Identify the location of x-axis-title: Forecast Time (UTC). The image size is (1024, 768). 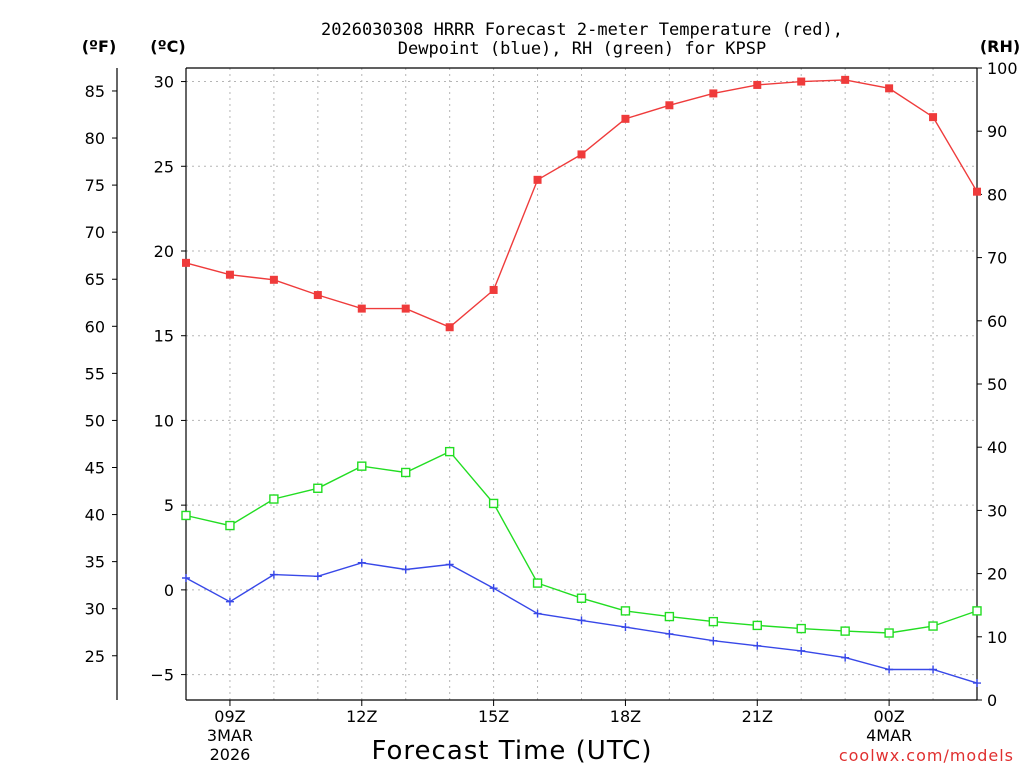
(511, 751).